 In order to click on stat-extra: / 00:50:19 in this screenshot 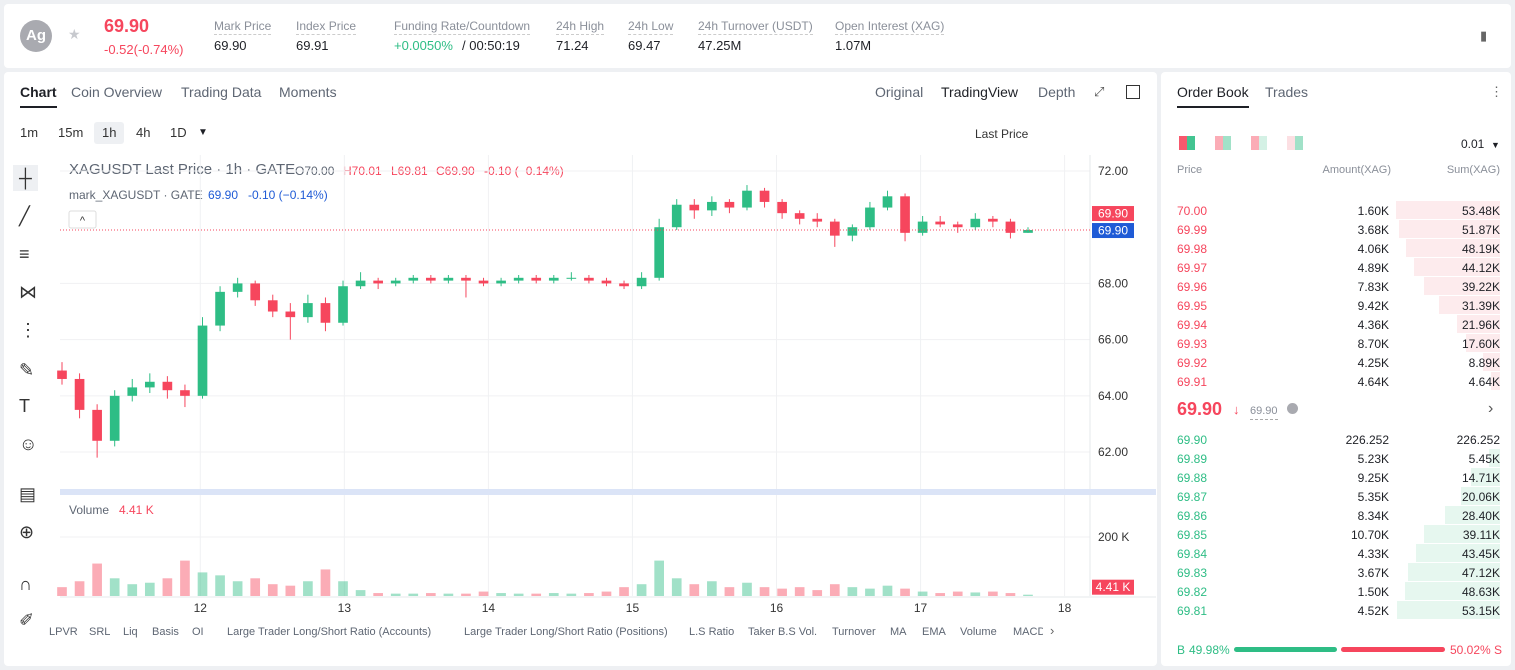, I will do `click(491, 45)`.